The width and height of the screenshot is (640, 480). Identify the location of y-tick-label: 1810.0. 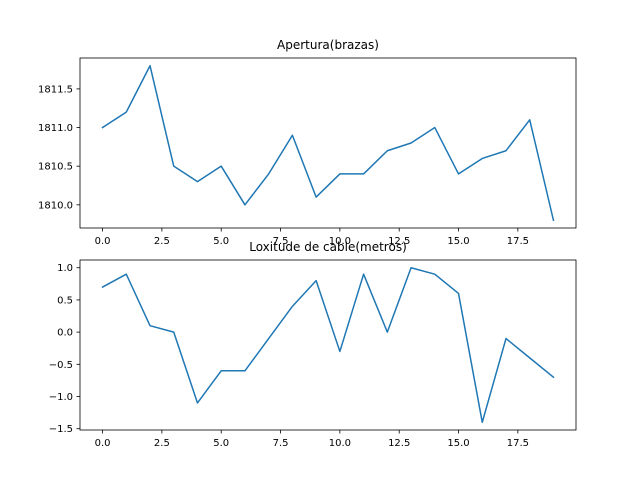
(55, 205).